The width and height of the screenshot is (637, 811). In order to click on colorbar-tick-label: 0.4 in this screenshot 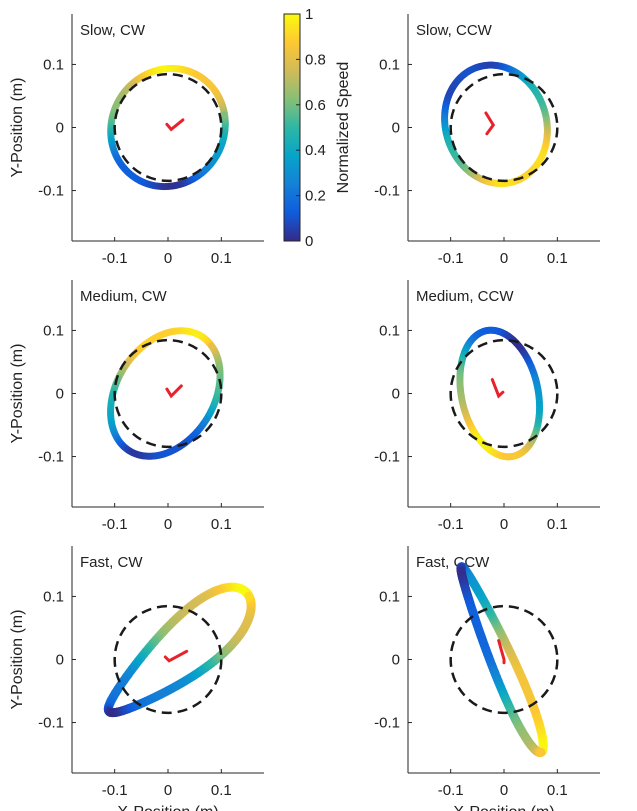, I will do `click(315, 150)`.